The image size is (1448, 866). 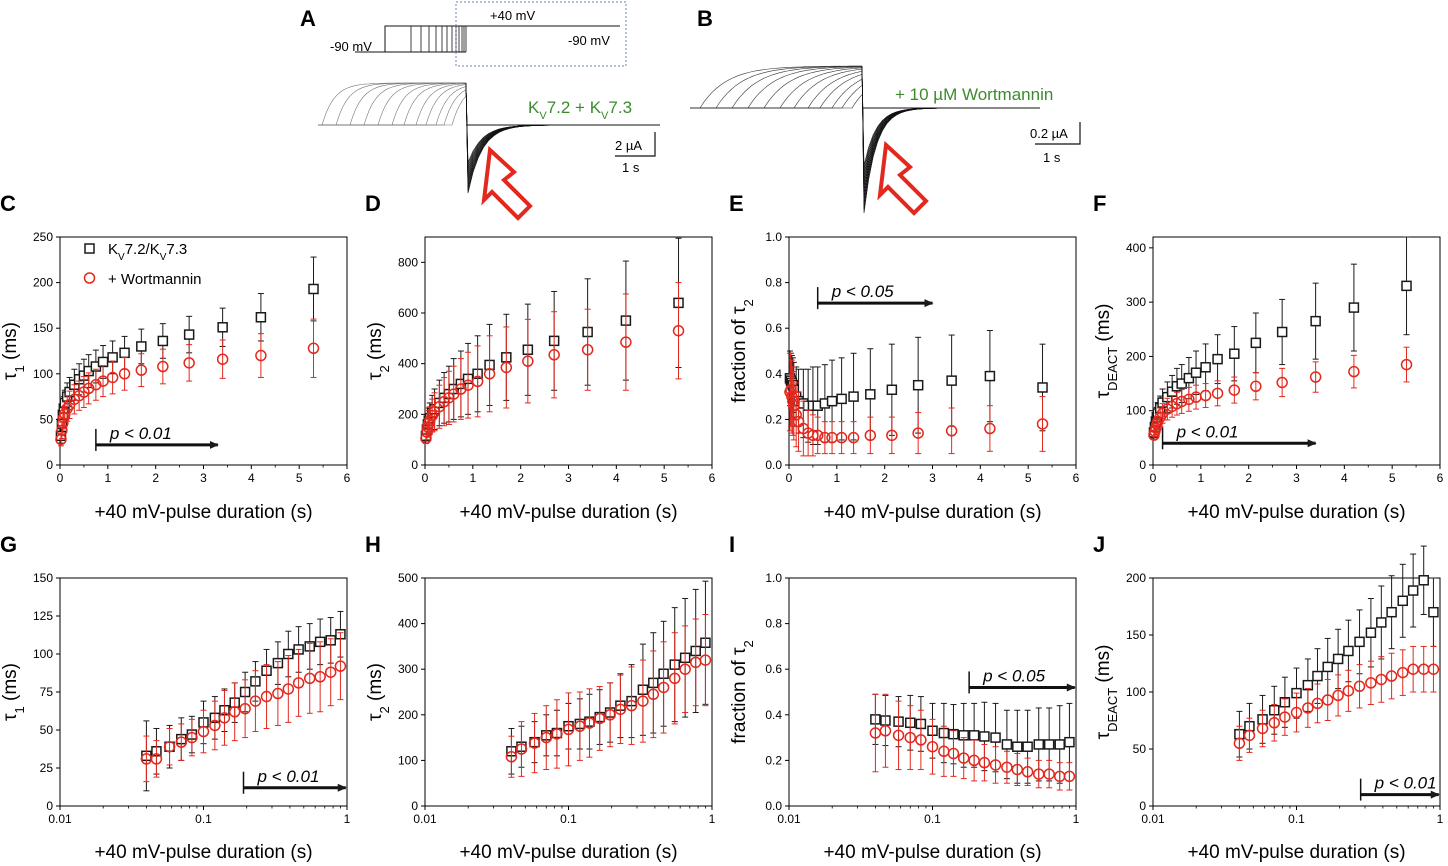 I want to click on y-tick-label: 0, so click(x=49, y=806).